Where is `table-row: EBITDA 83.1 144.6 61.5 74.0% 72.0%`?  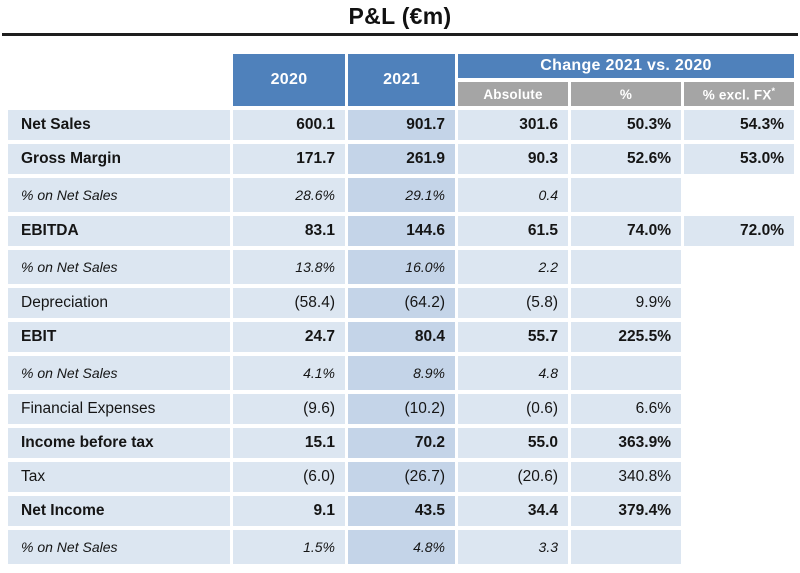 table-row: EBITDA 83.1 144.6 61.5 74.0% 72.0% is located at coordinates (401, 231).